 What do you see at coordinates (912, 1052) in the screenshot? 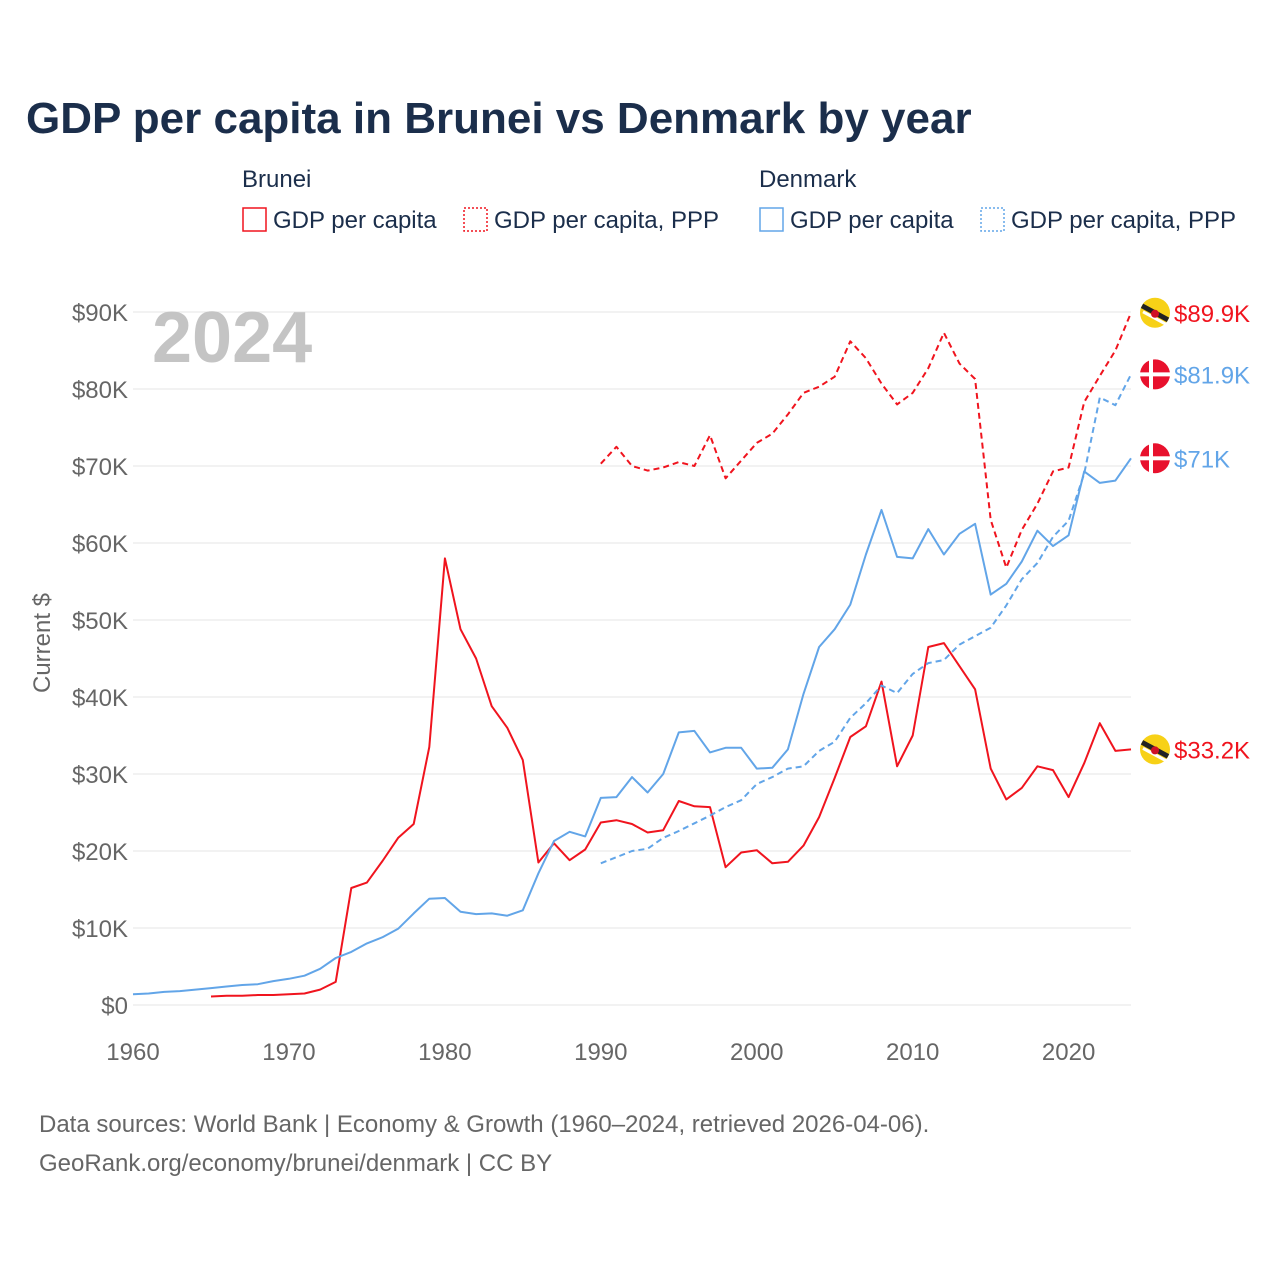
I see `x-tick-label: 2010` at bounding box center [912, 1052].